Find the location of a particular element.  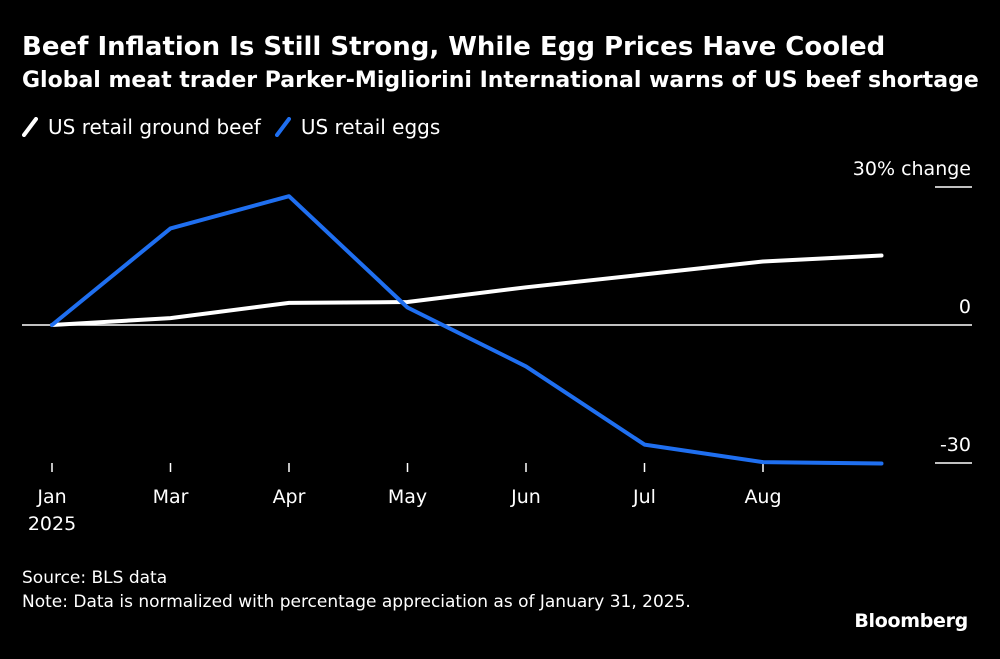

y-tick-label: -30 is located at coordinates (955, 445).